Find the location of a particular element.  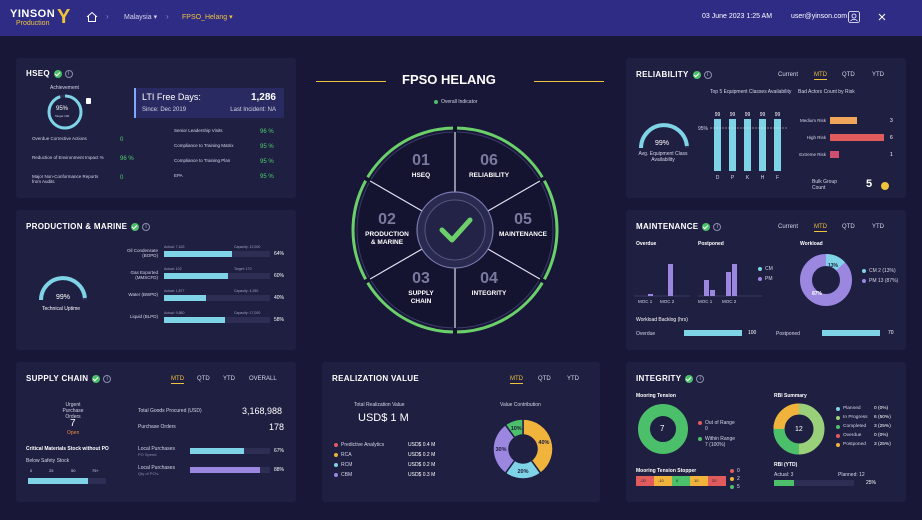

production-row-track is located at coordinates (217, 298).